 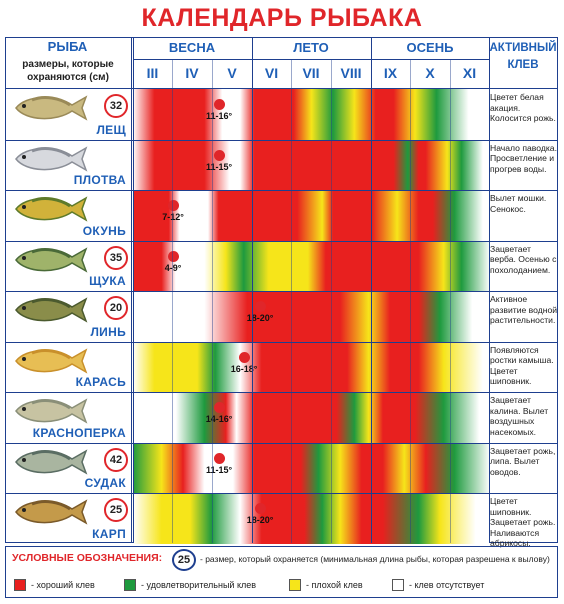 What do you see at coordinates (523, 259) in the screenshot?
I see `active-bite-note: Зацветает верба. Осенью с похолоданием.` at bounding box center [523, 259].